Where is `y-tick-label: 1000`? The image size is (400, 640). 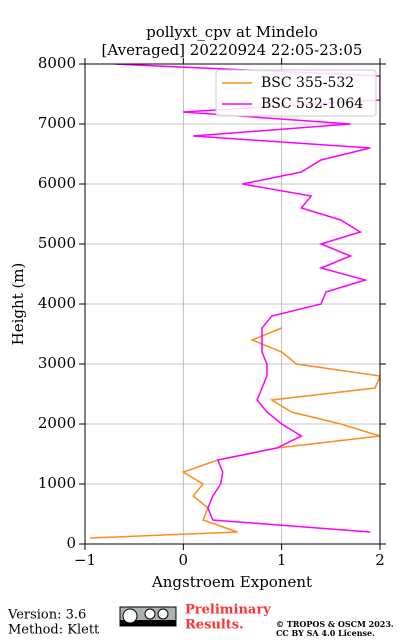
y-tick-label: 1000 is located at coordinates (57, 483).